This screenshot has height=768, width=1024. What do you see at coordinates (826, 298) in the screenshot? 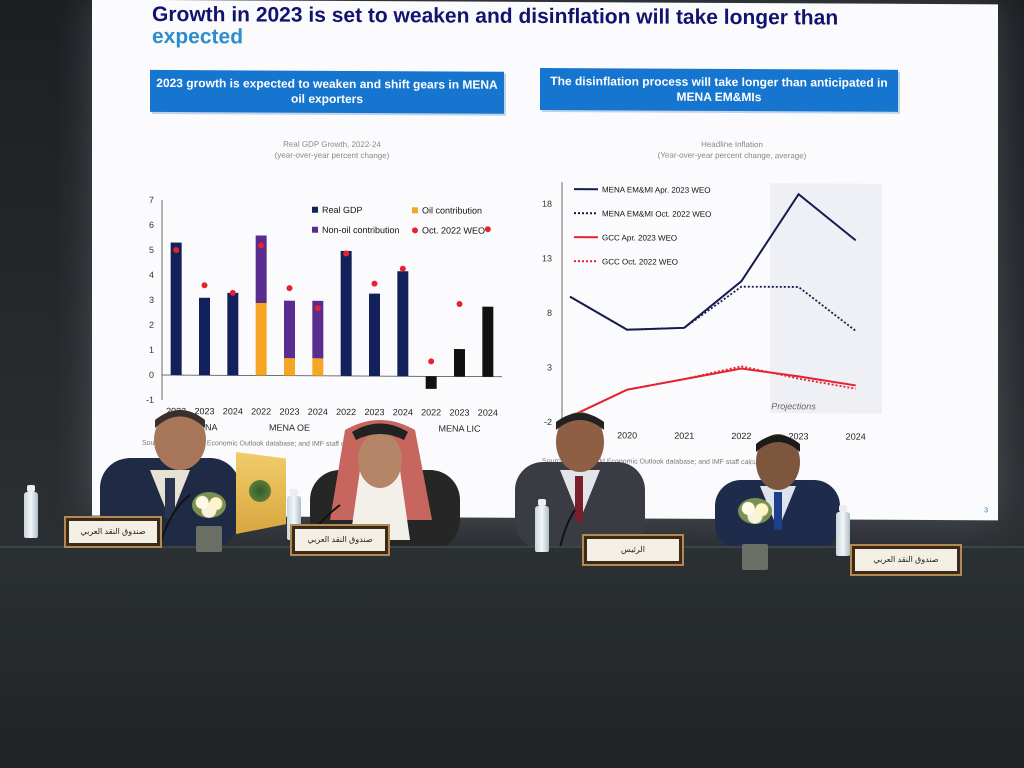
I see `projection-shading` at bounding box center [826, 298].